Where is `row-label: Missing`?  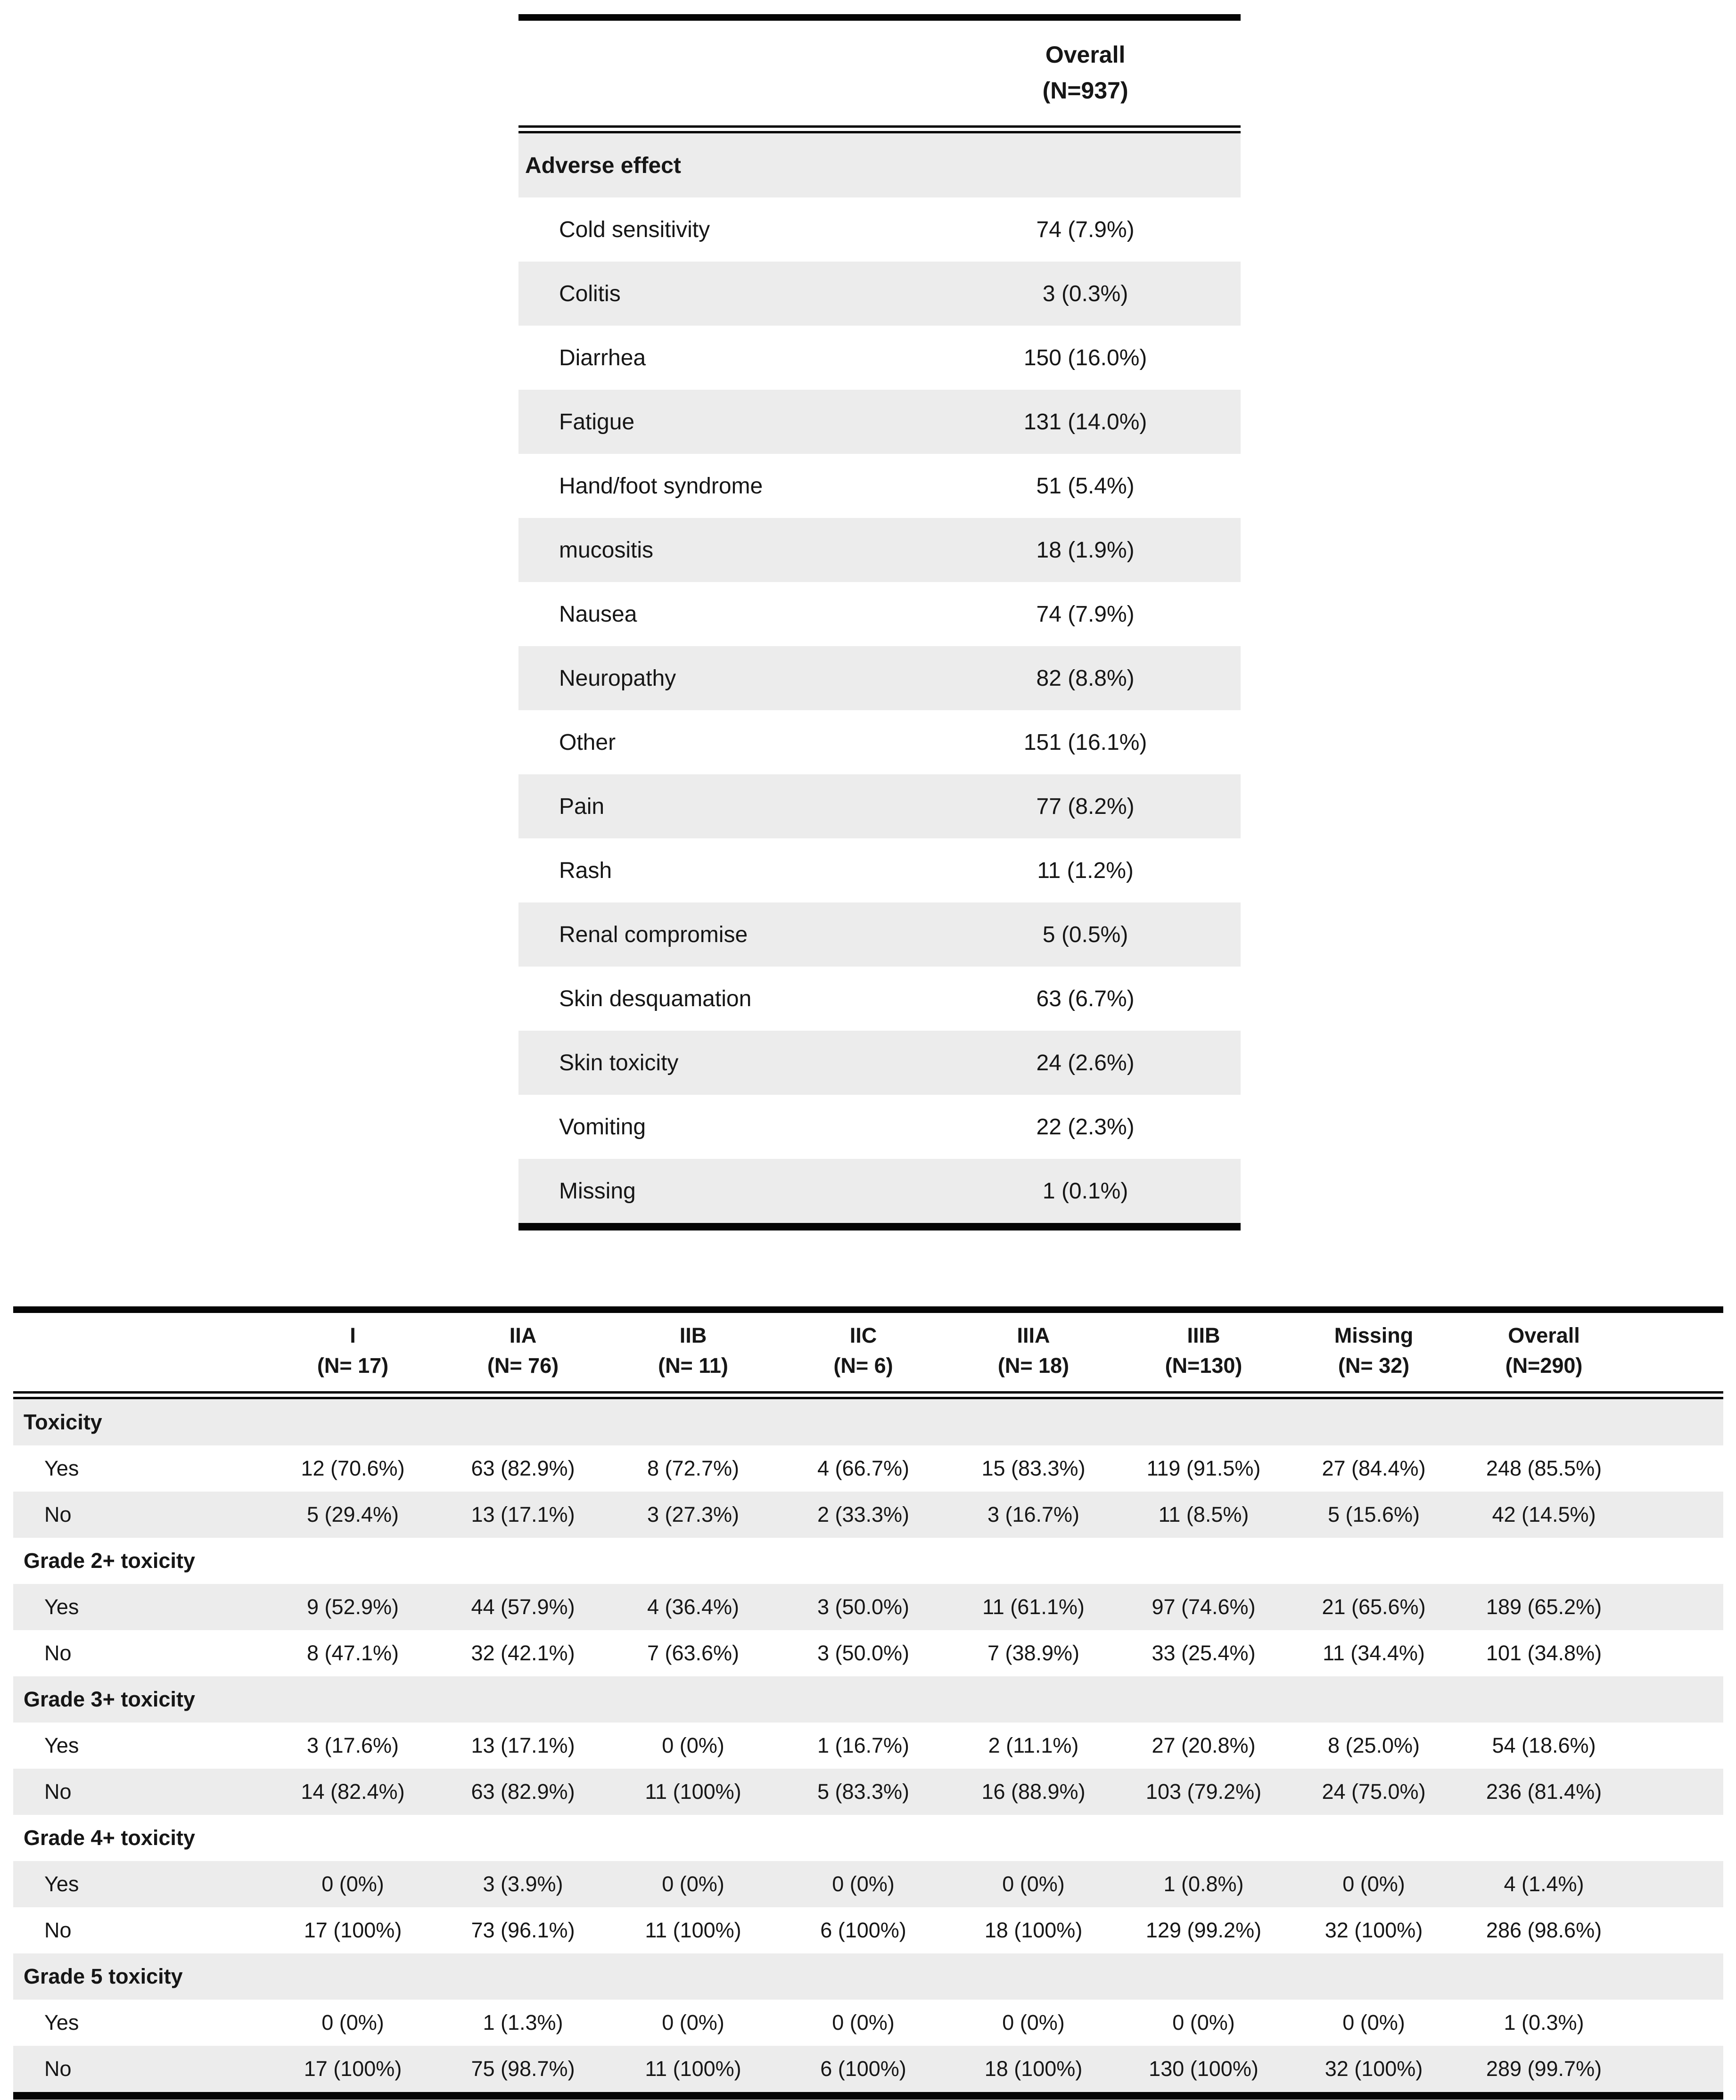 row-label: Missing is located at coordinates (598, 1191).